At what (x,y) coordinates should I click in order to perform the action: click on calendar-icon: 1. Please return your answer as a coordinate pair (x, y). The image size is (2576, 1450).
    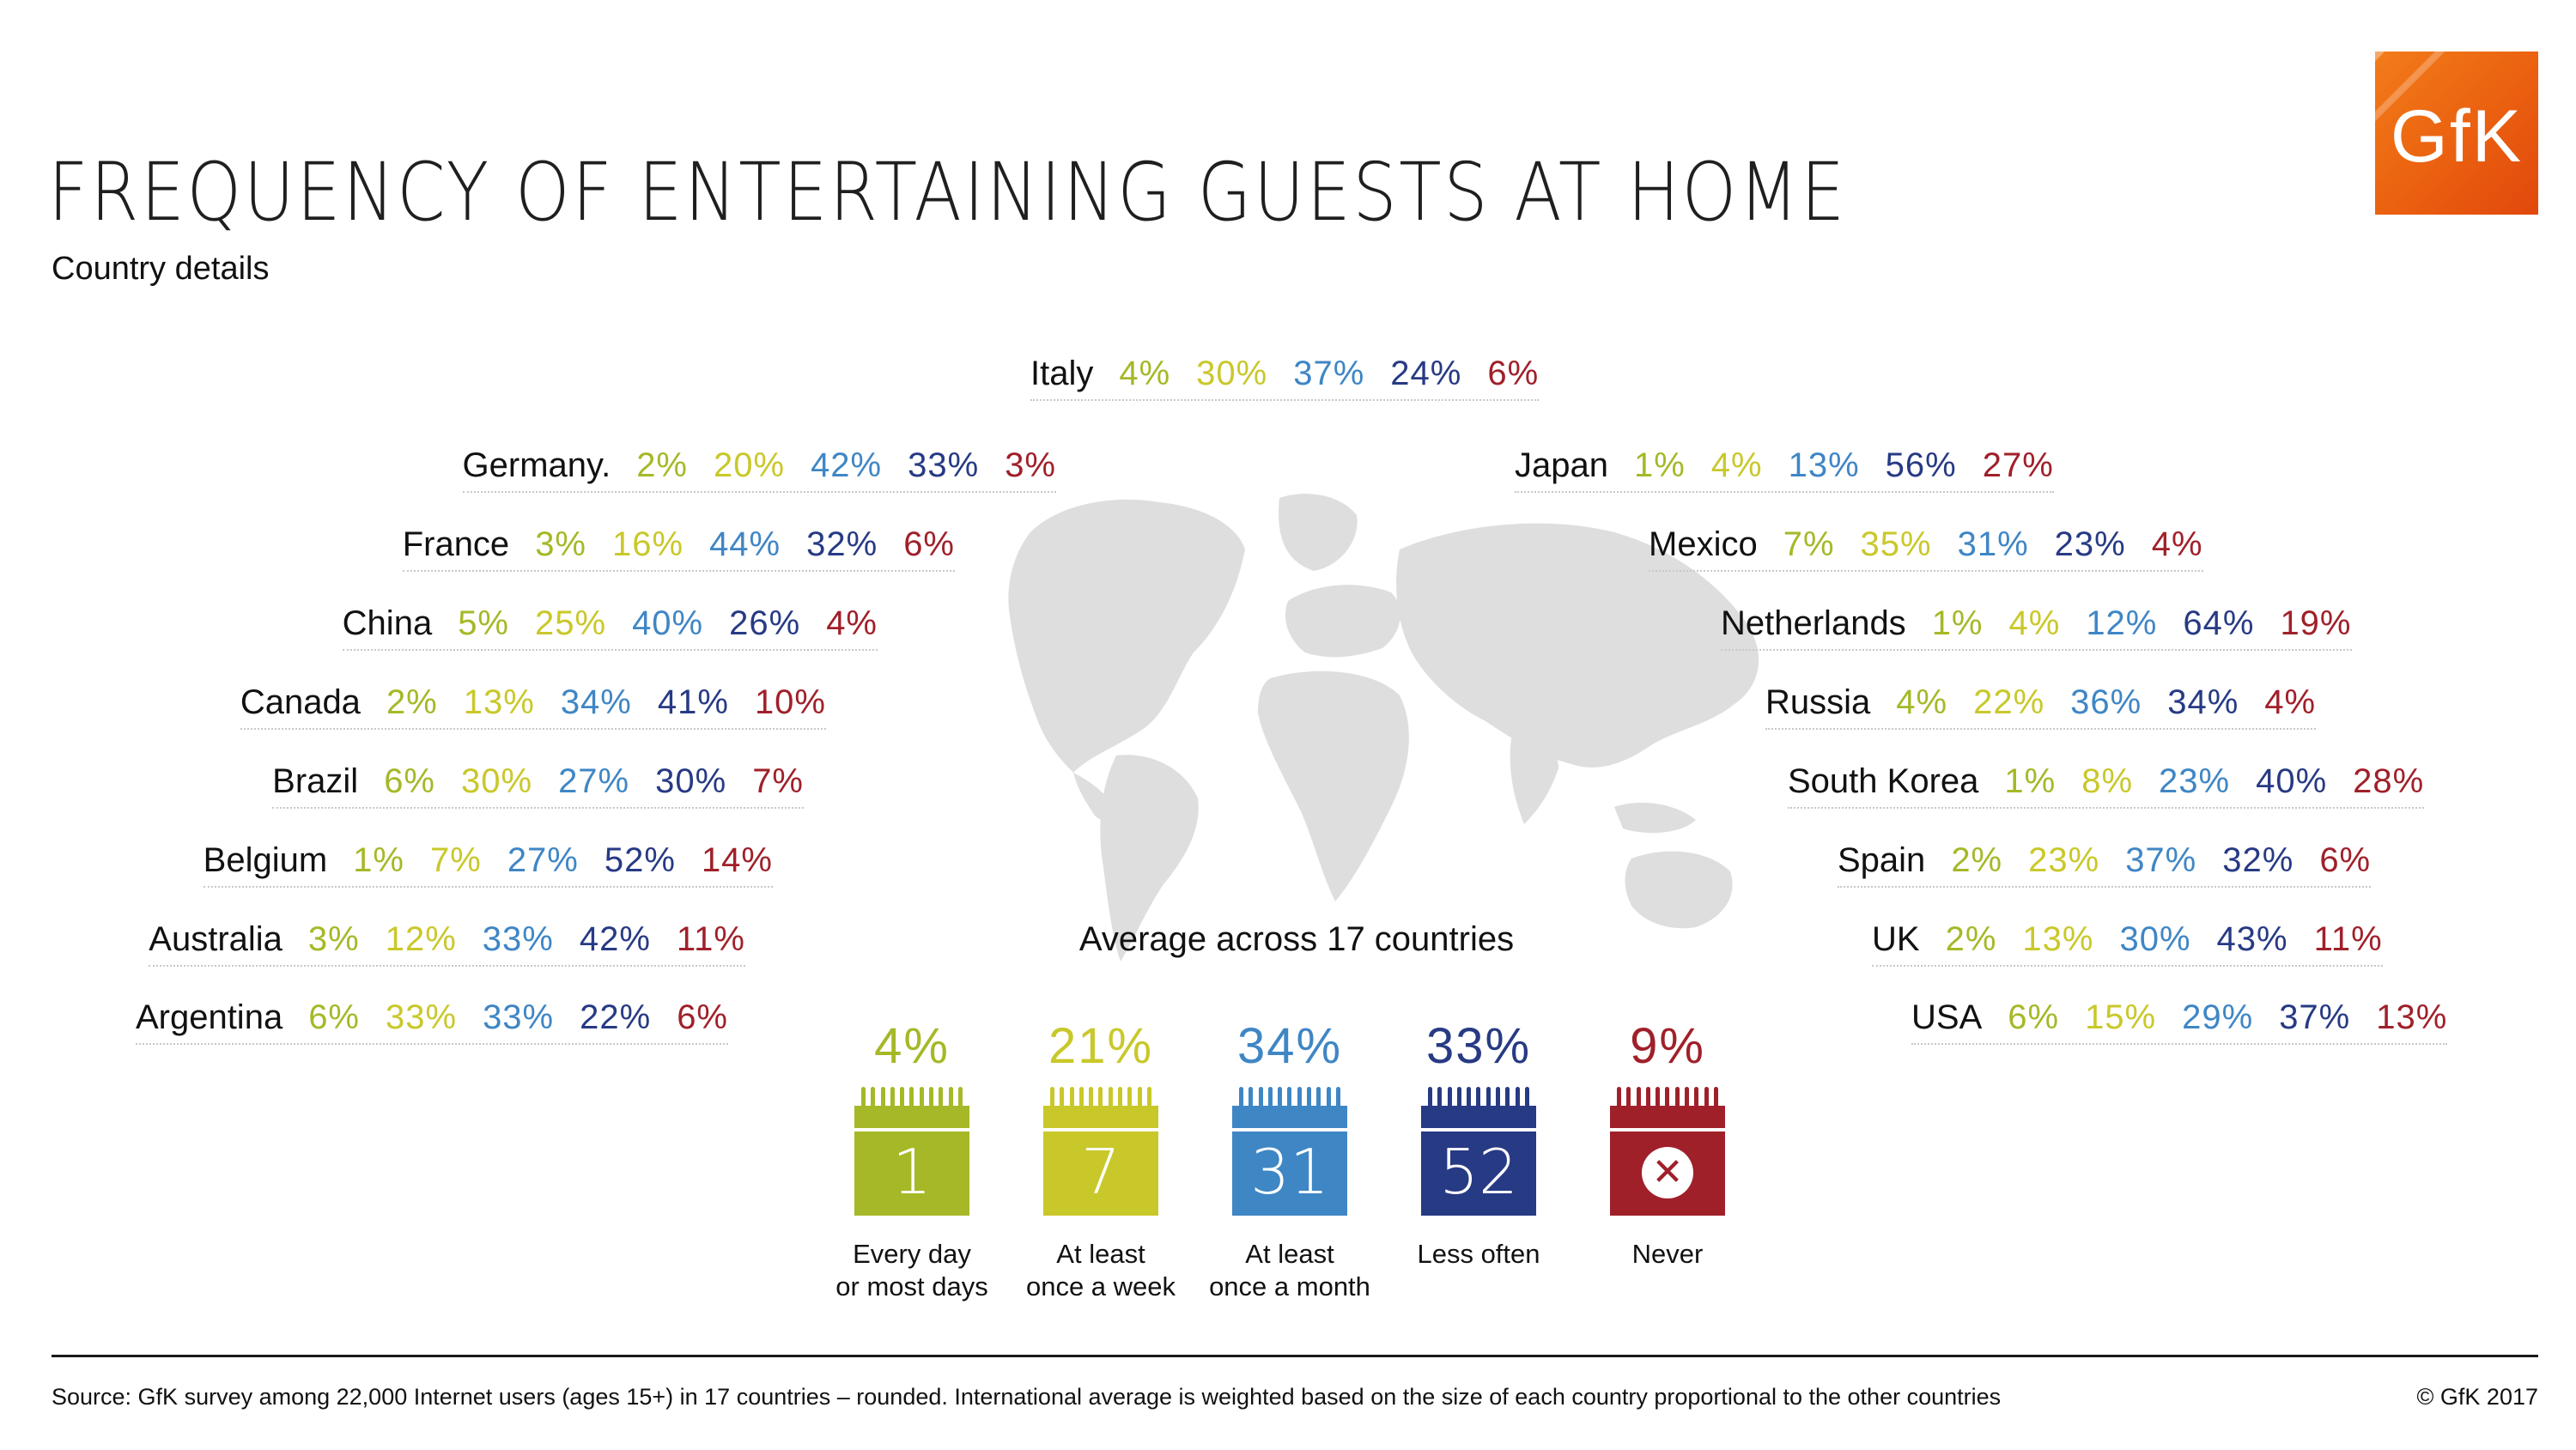
    Looking at the image, I should click on (911, 1151).